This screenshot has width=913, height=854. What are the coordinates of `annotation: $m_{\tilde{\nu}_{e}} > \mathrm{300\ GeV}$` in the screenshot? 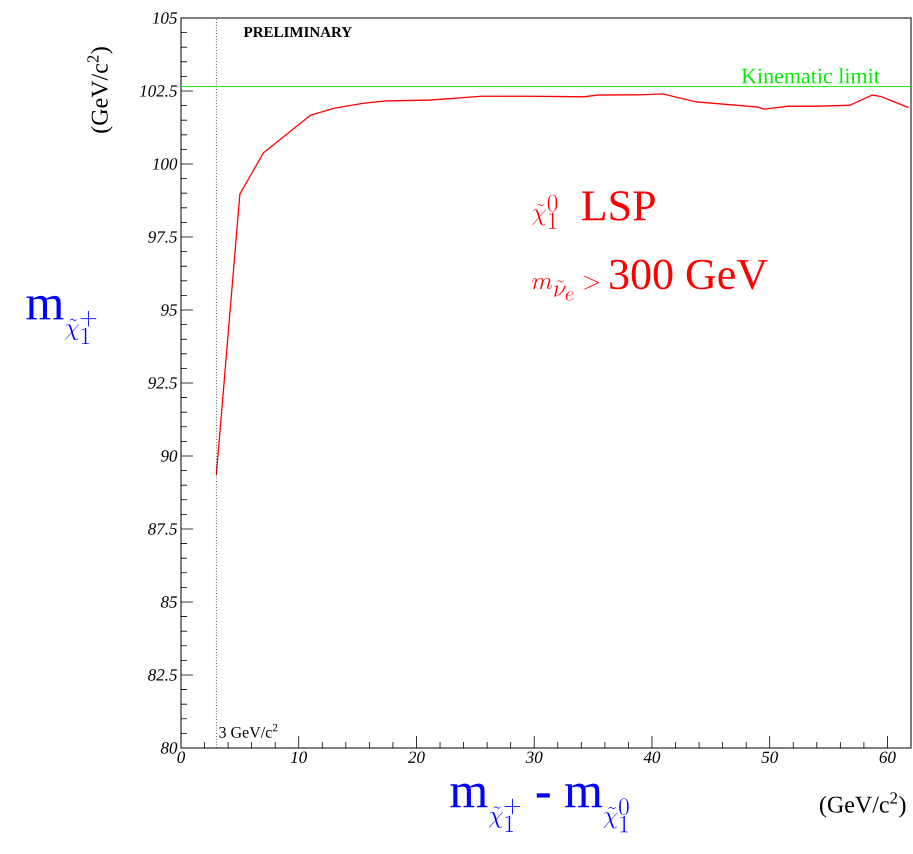 It's located at (650, 280).